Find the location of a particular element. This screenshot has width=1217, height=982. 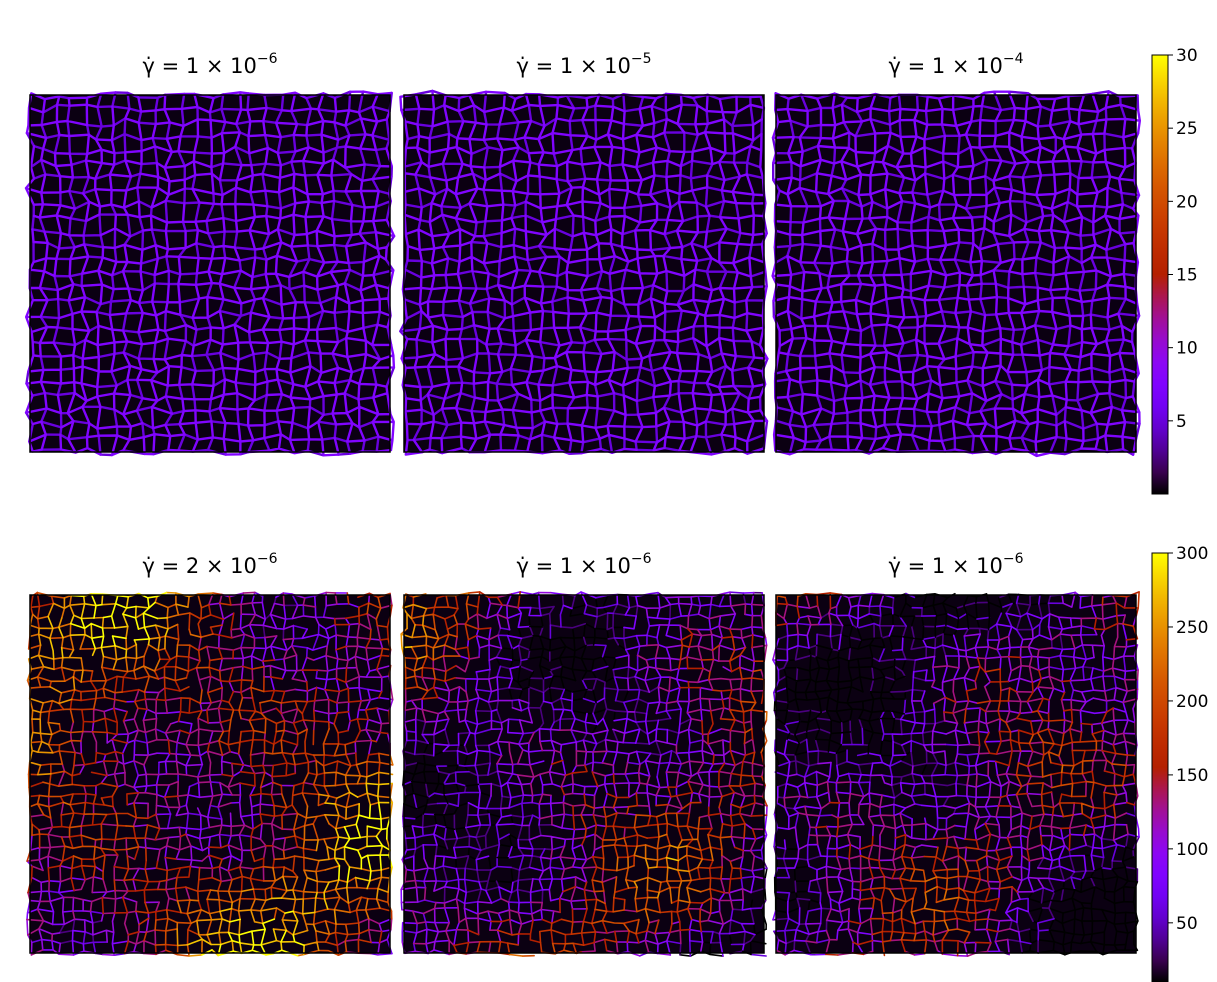

colorbar-tick-label: 200 is located at coordinates (1192, 702).